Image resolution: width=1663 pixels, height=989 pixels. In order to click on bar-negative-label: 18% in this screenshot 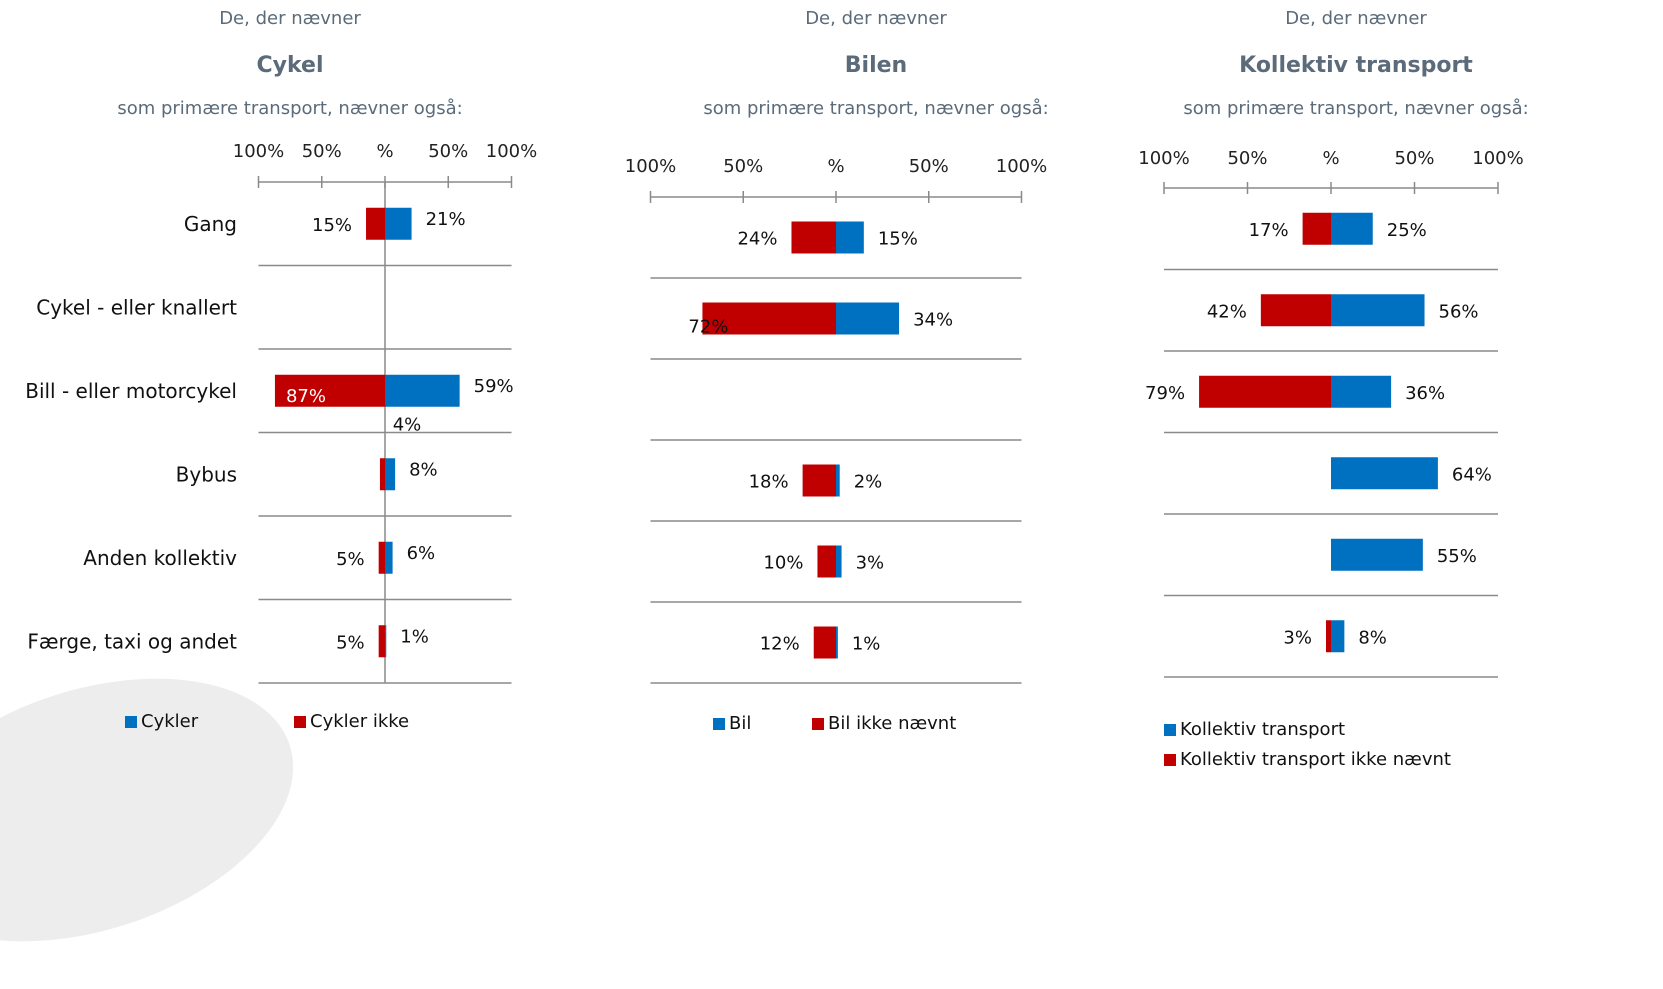, I will do `click(769, 482)`.